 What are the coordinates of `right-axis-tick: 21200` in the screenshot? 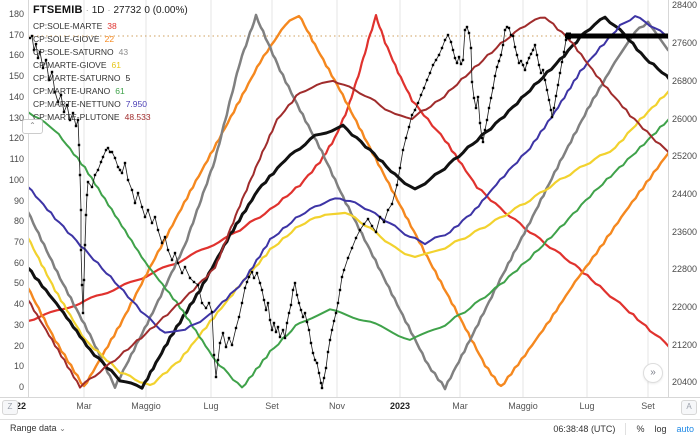 It's located at (685, 344).